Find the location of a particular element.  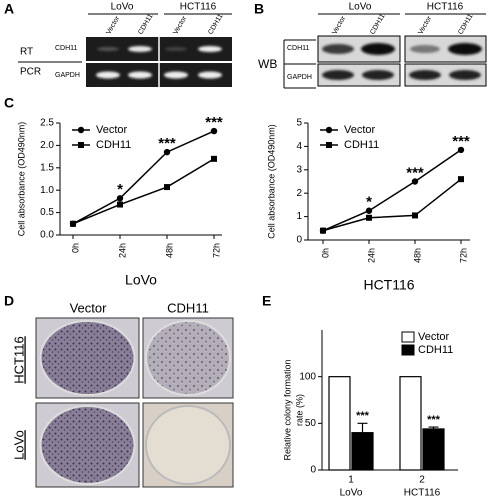

x-tick-label: 2 is located at coordinates (422, 480).